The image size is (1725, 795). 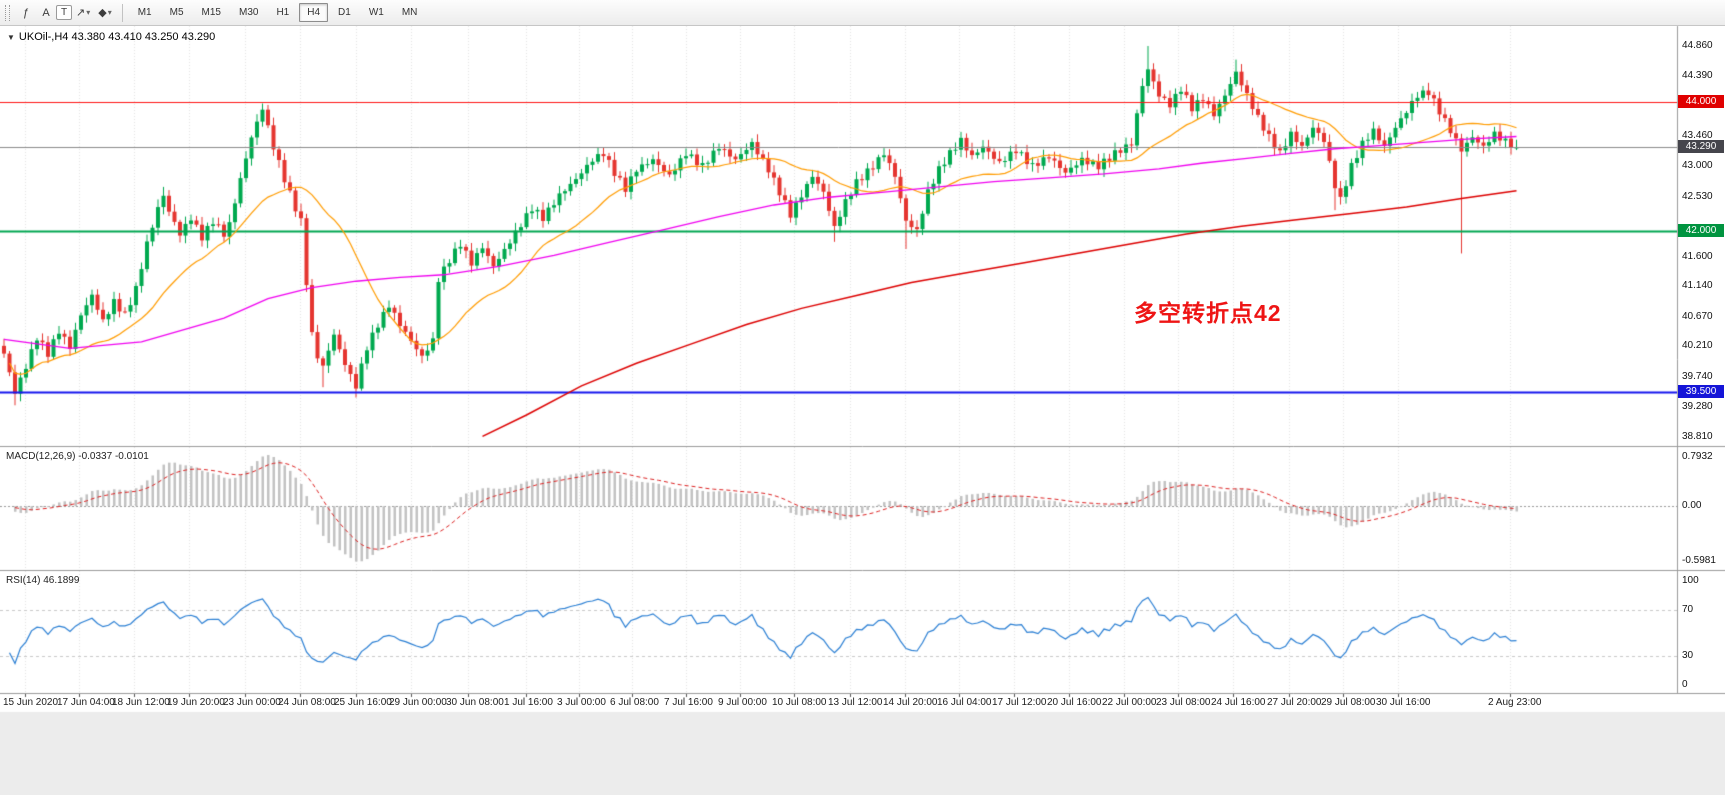 I want to click on timeframe-button-M1: M1, so click(x=144, y=12).